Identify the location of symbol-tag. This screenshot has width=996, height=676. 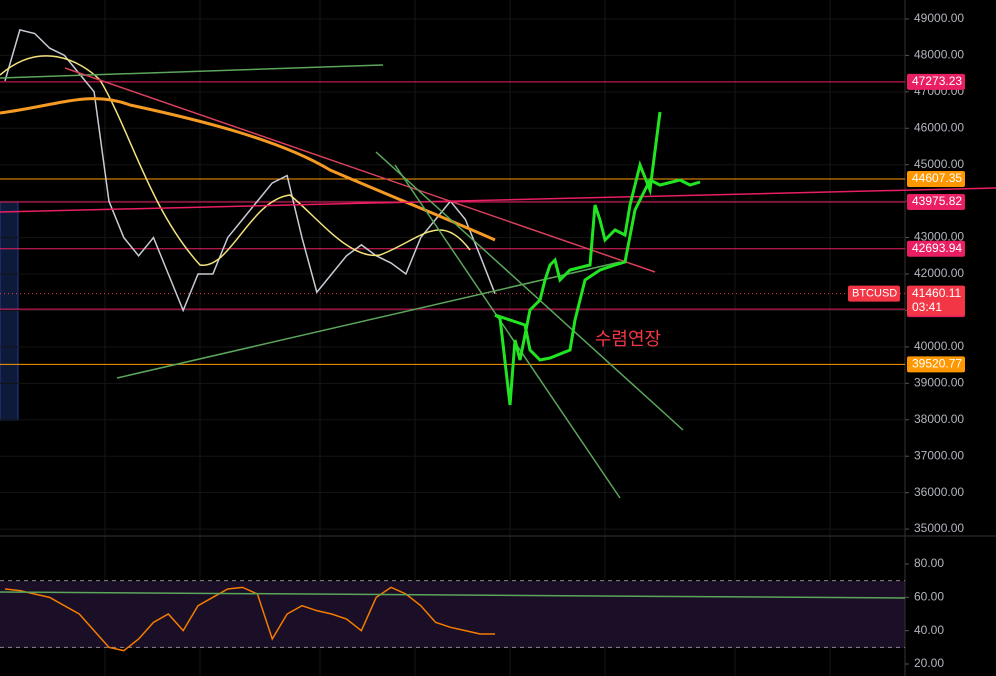
(874, 293).